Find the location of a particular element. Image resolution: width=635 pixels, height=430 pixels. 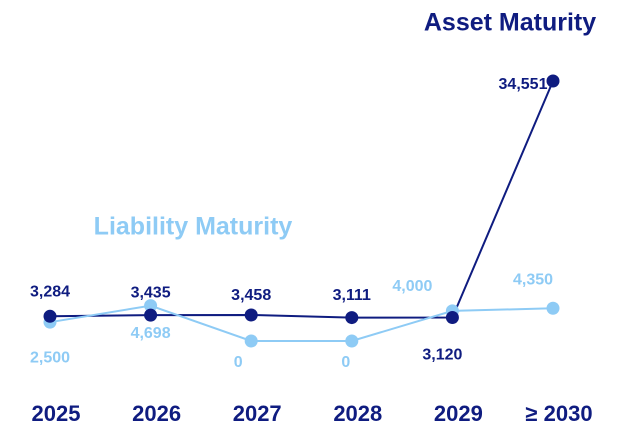

value-label: 4,350 is located at coordinates (533, 279).